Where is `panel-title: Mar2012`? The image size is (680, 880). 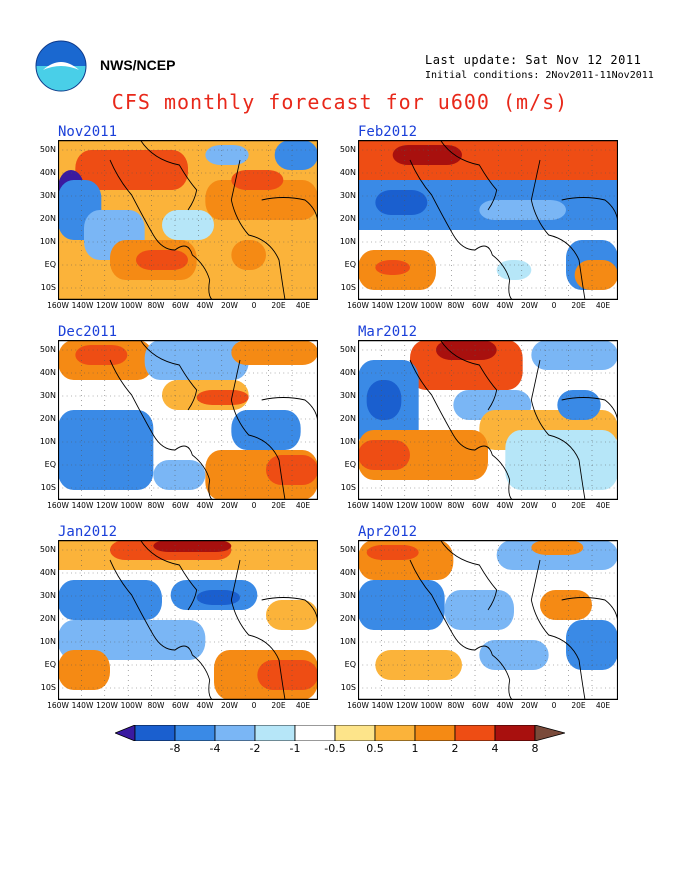 panel-title: Mar2012 is located at coordinates (388, 332).